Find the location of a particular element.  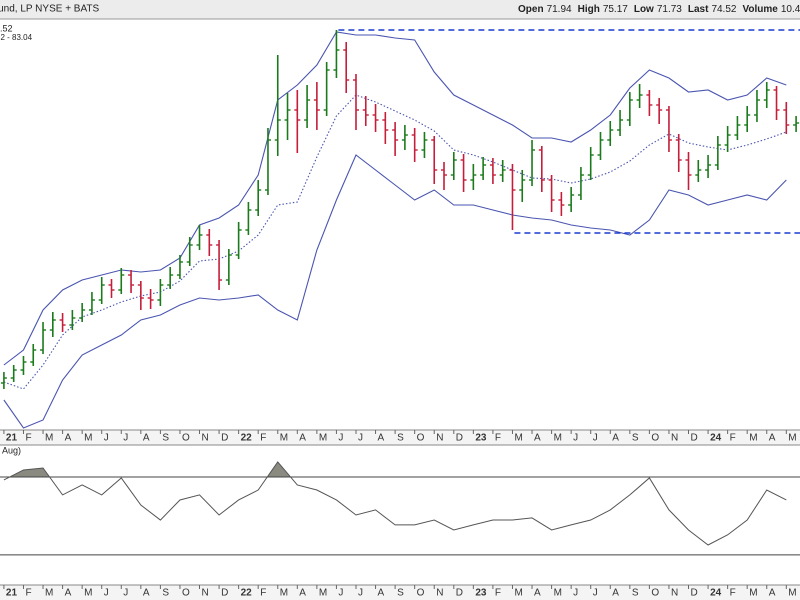

quote-value: 71.94 is located at coordinates (559, 9).